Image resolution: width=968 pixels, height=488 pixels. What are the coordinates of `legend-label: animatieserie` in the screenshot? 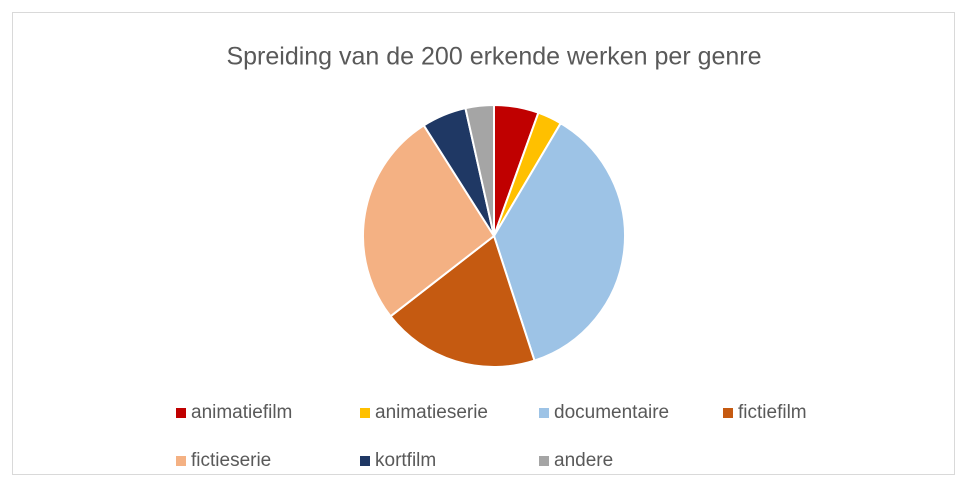 It's located at (431, 412).